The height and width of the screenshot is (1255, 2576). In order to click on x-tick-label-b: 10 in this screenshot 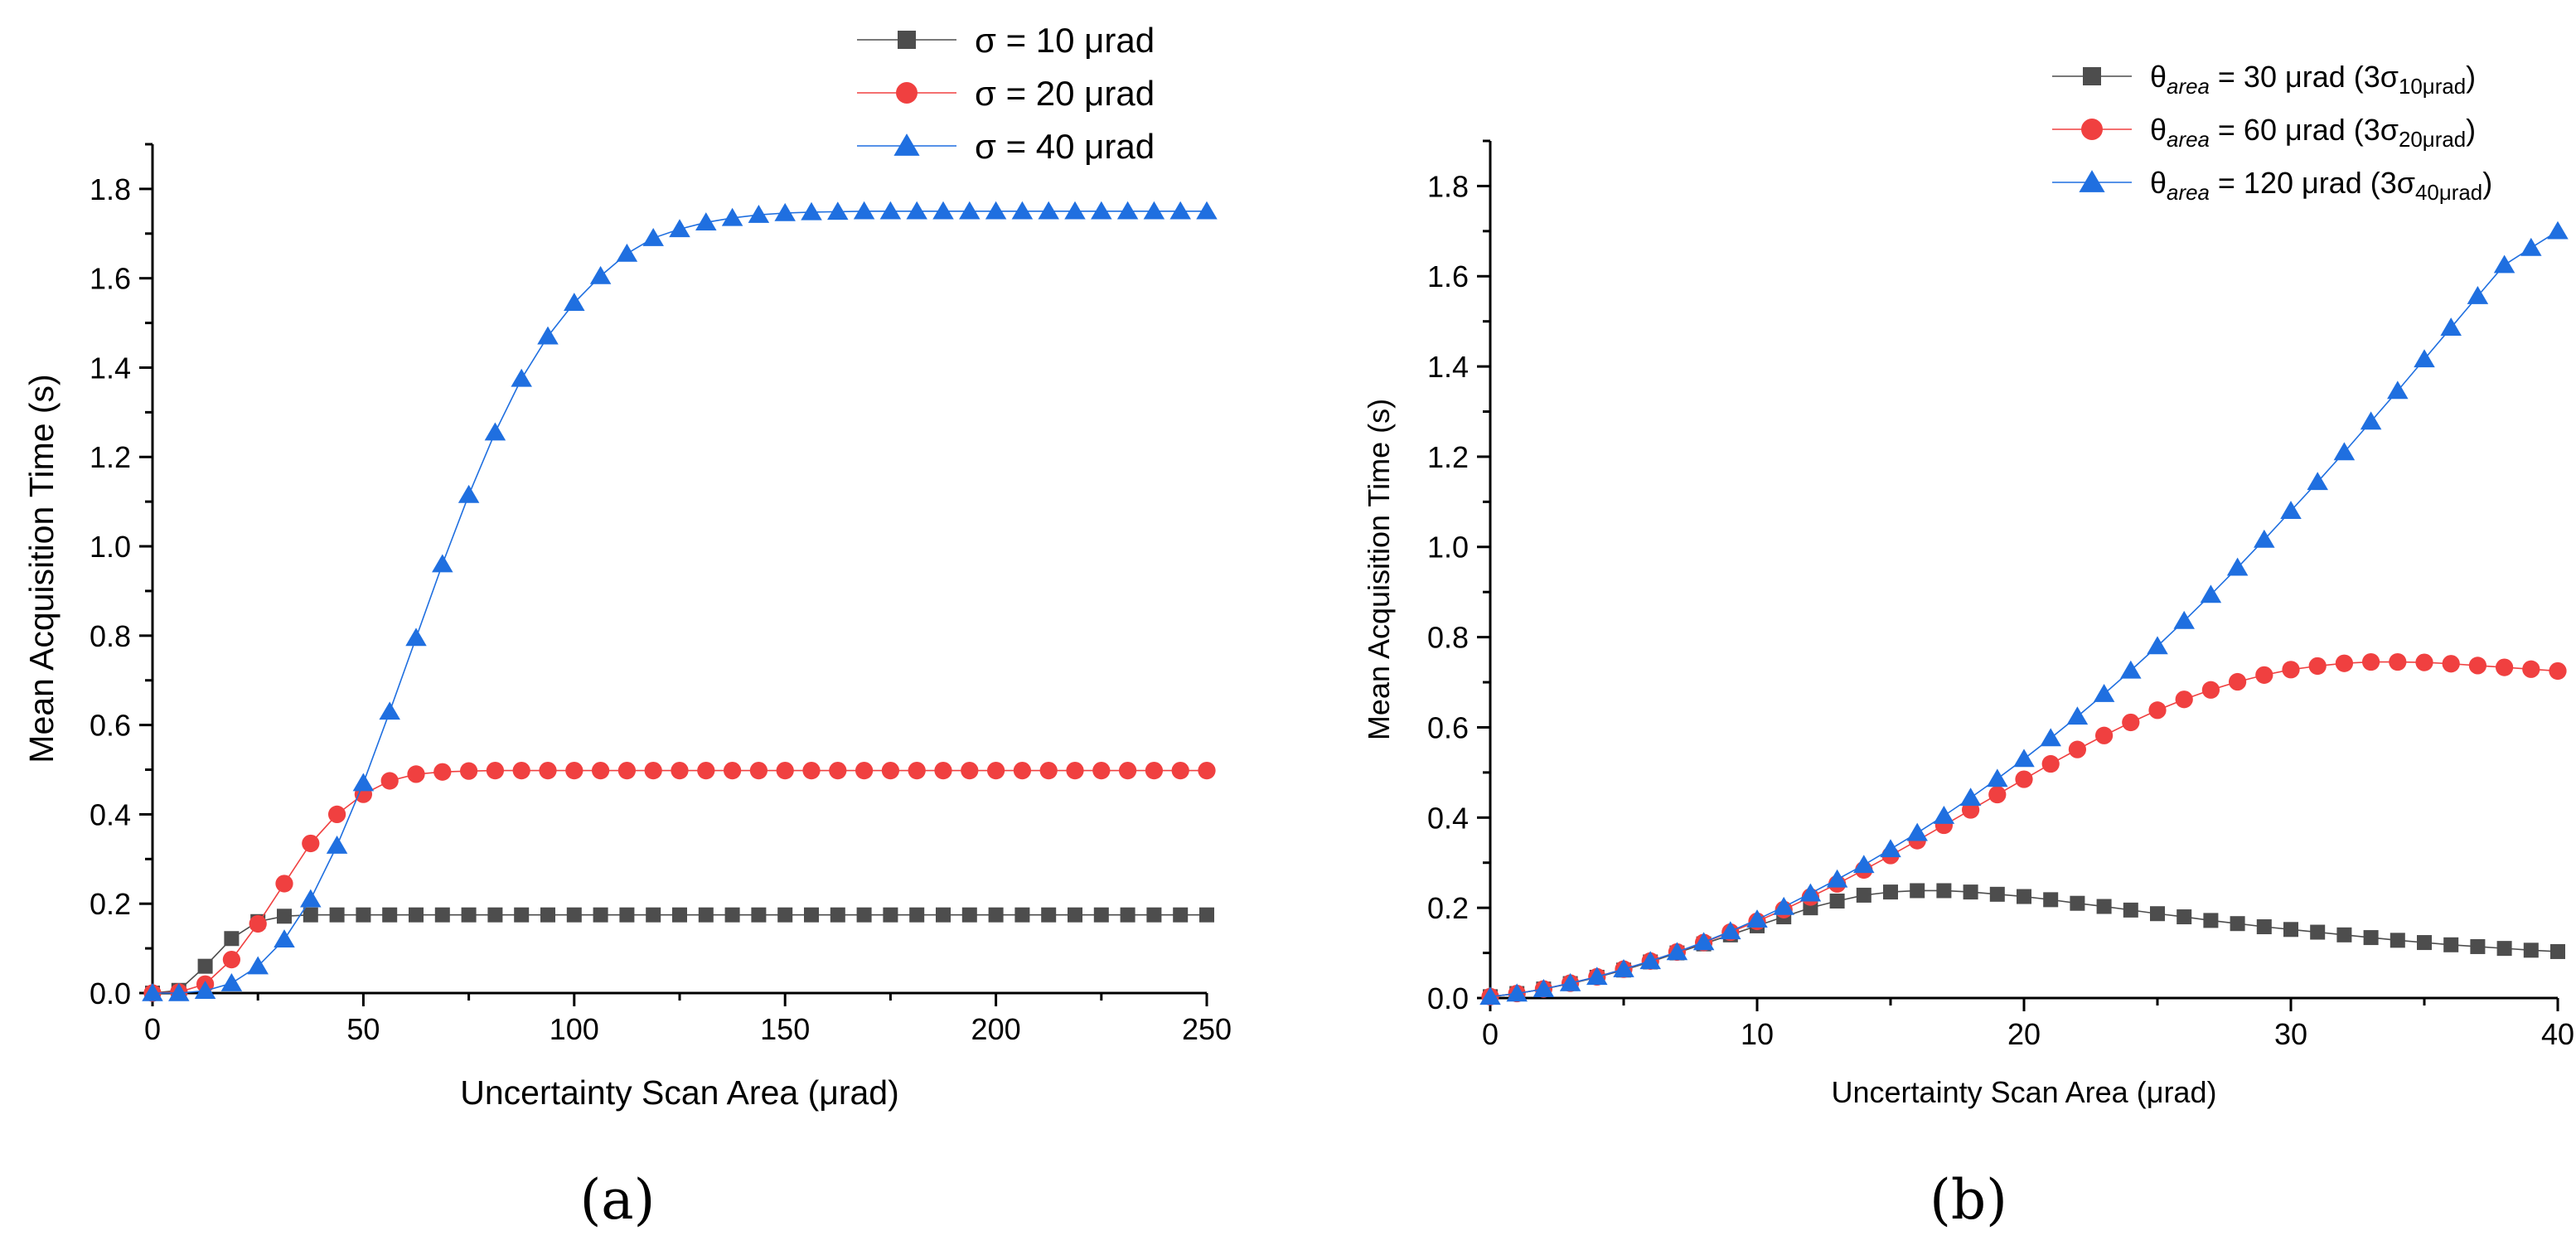, I will do `click(1757, 1034)`.